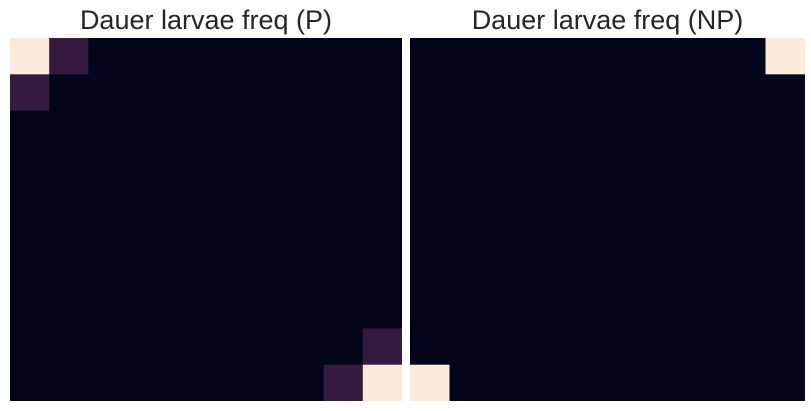 The image size is (811, 411). I want to click on heatmap-cell-r8-c1, so click(470, 346).